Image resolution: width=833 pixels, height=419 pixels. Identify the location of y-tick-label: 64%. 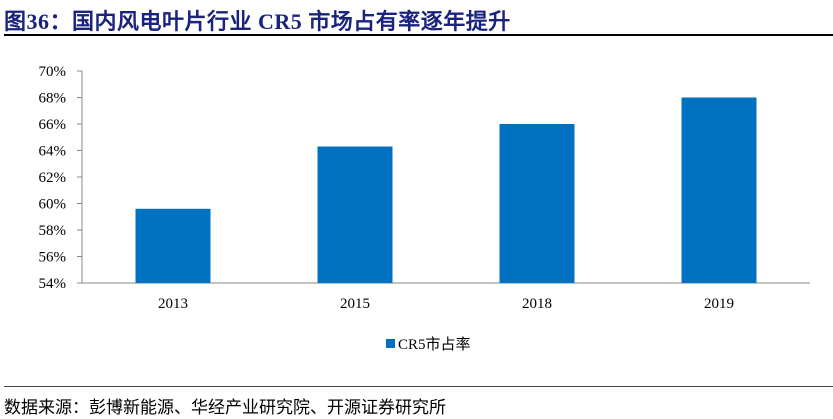
(53, 152).